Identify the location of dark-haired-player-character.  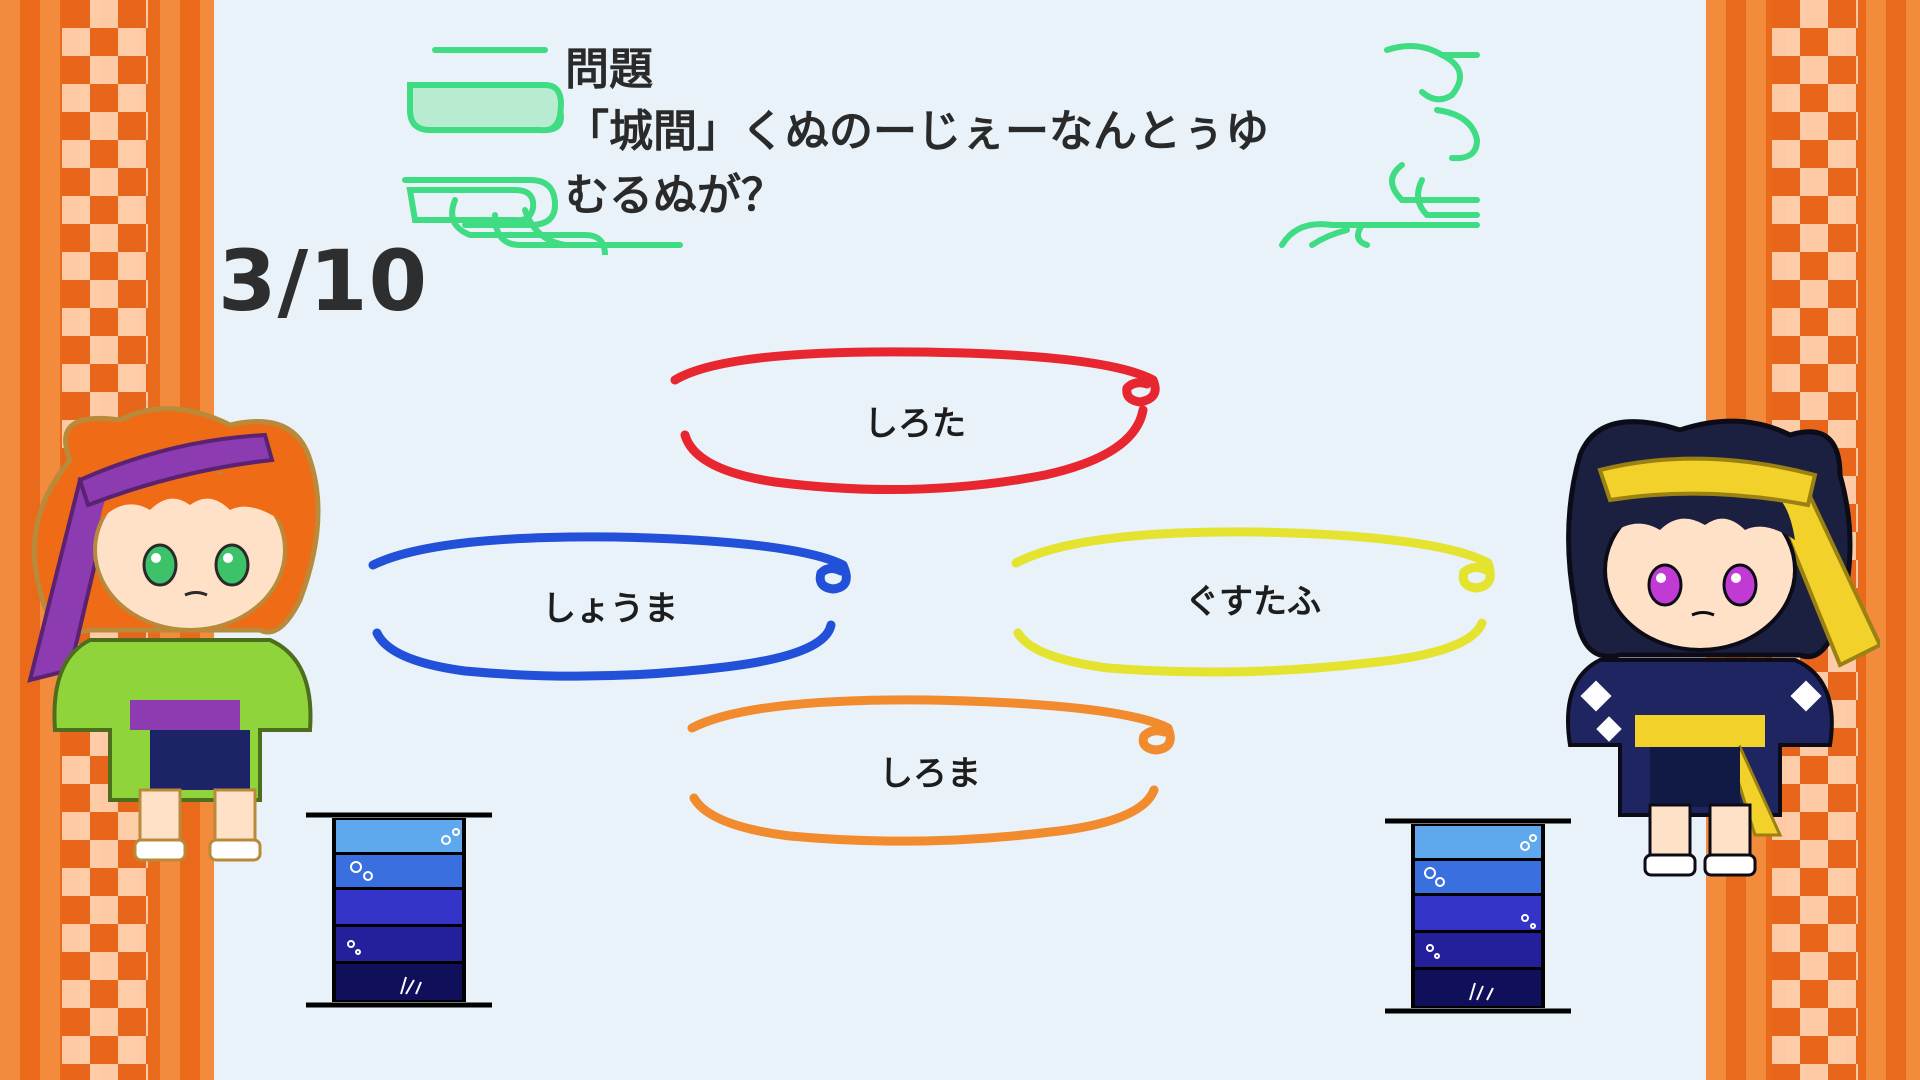
(1723, 647).